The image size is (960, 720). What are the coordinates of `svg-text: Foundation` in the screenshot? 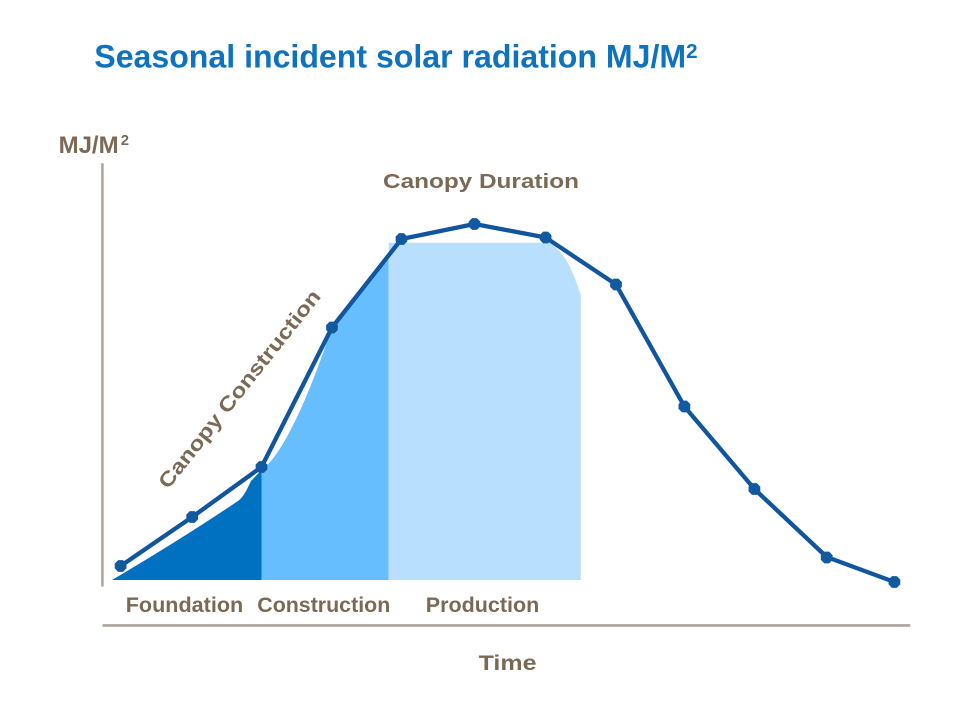 It's located at (185, 605).